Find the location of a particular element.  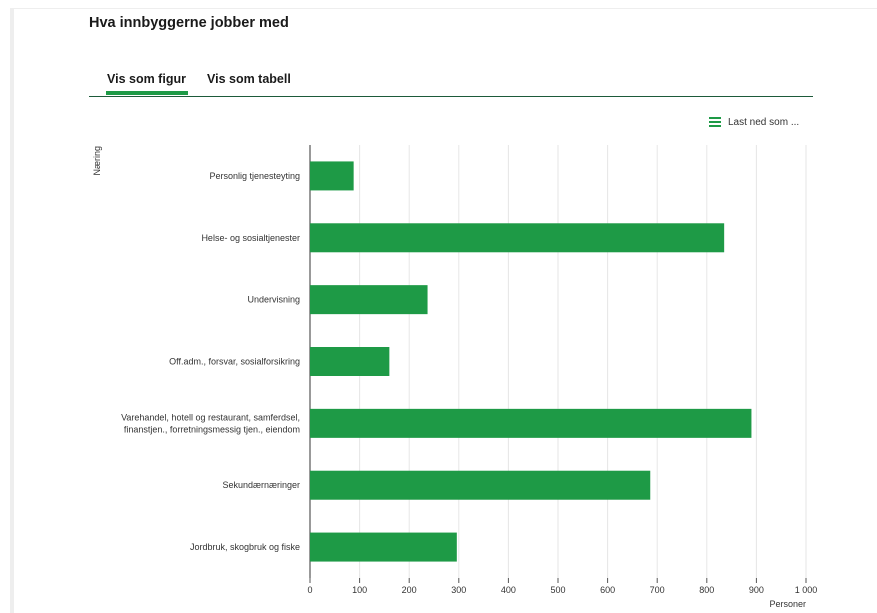

x-tick-label: 400 is located at coordinates (508, 590).